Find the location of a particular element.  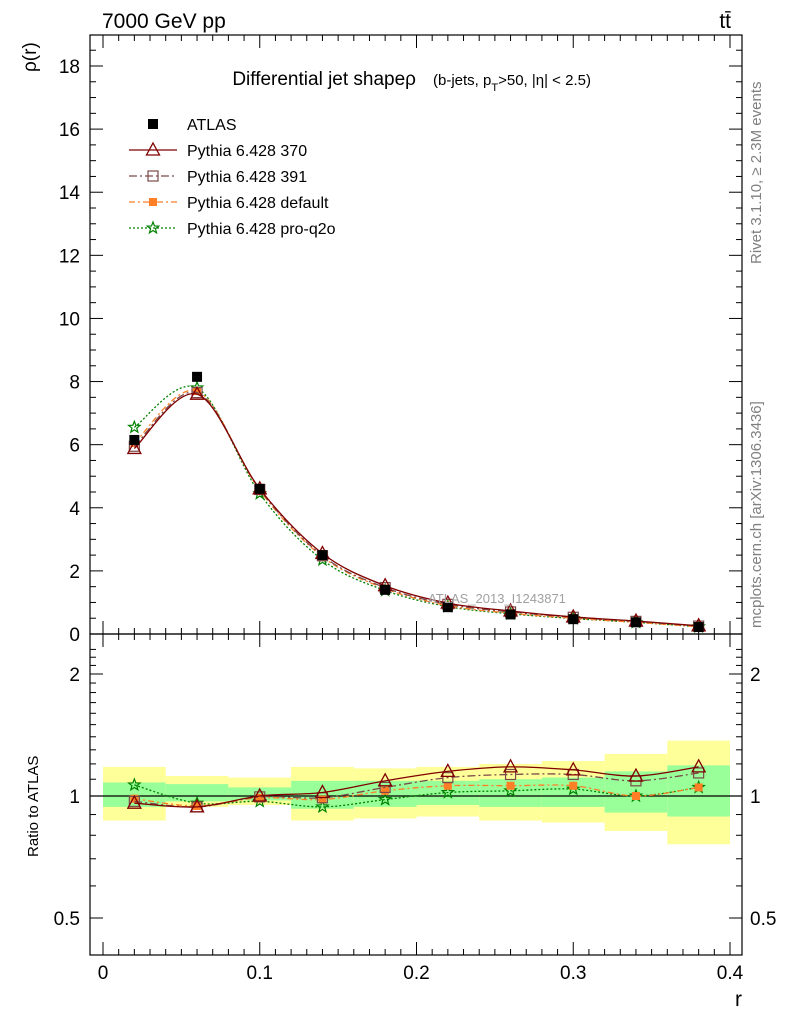

plot-title: Differential jet shapeρ is located at coordinates (324, 79).